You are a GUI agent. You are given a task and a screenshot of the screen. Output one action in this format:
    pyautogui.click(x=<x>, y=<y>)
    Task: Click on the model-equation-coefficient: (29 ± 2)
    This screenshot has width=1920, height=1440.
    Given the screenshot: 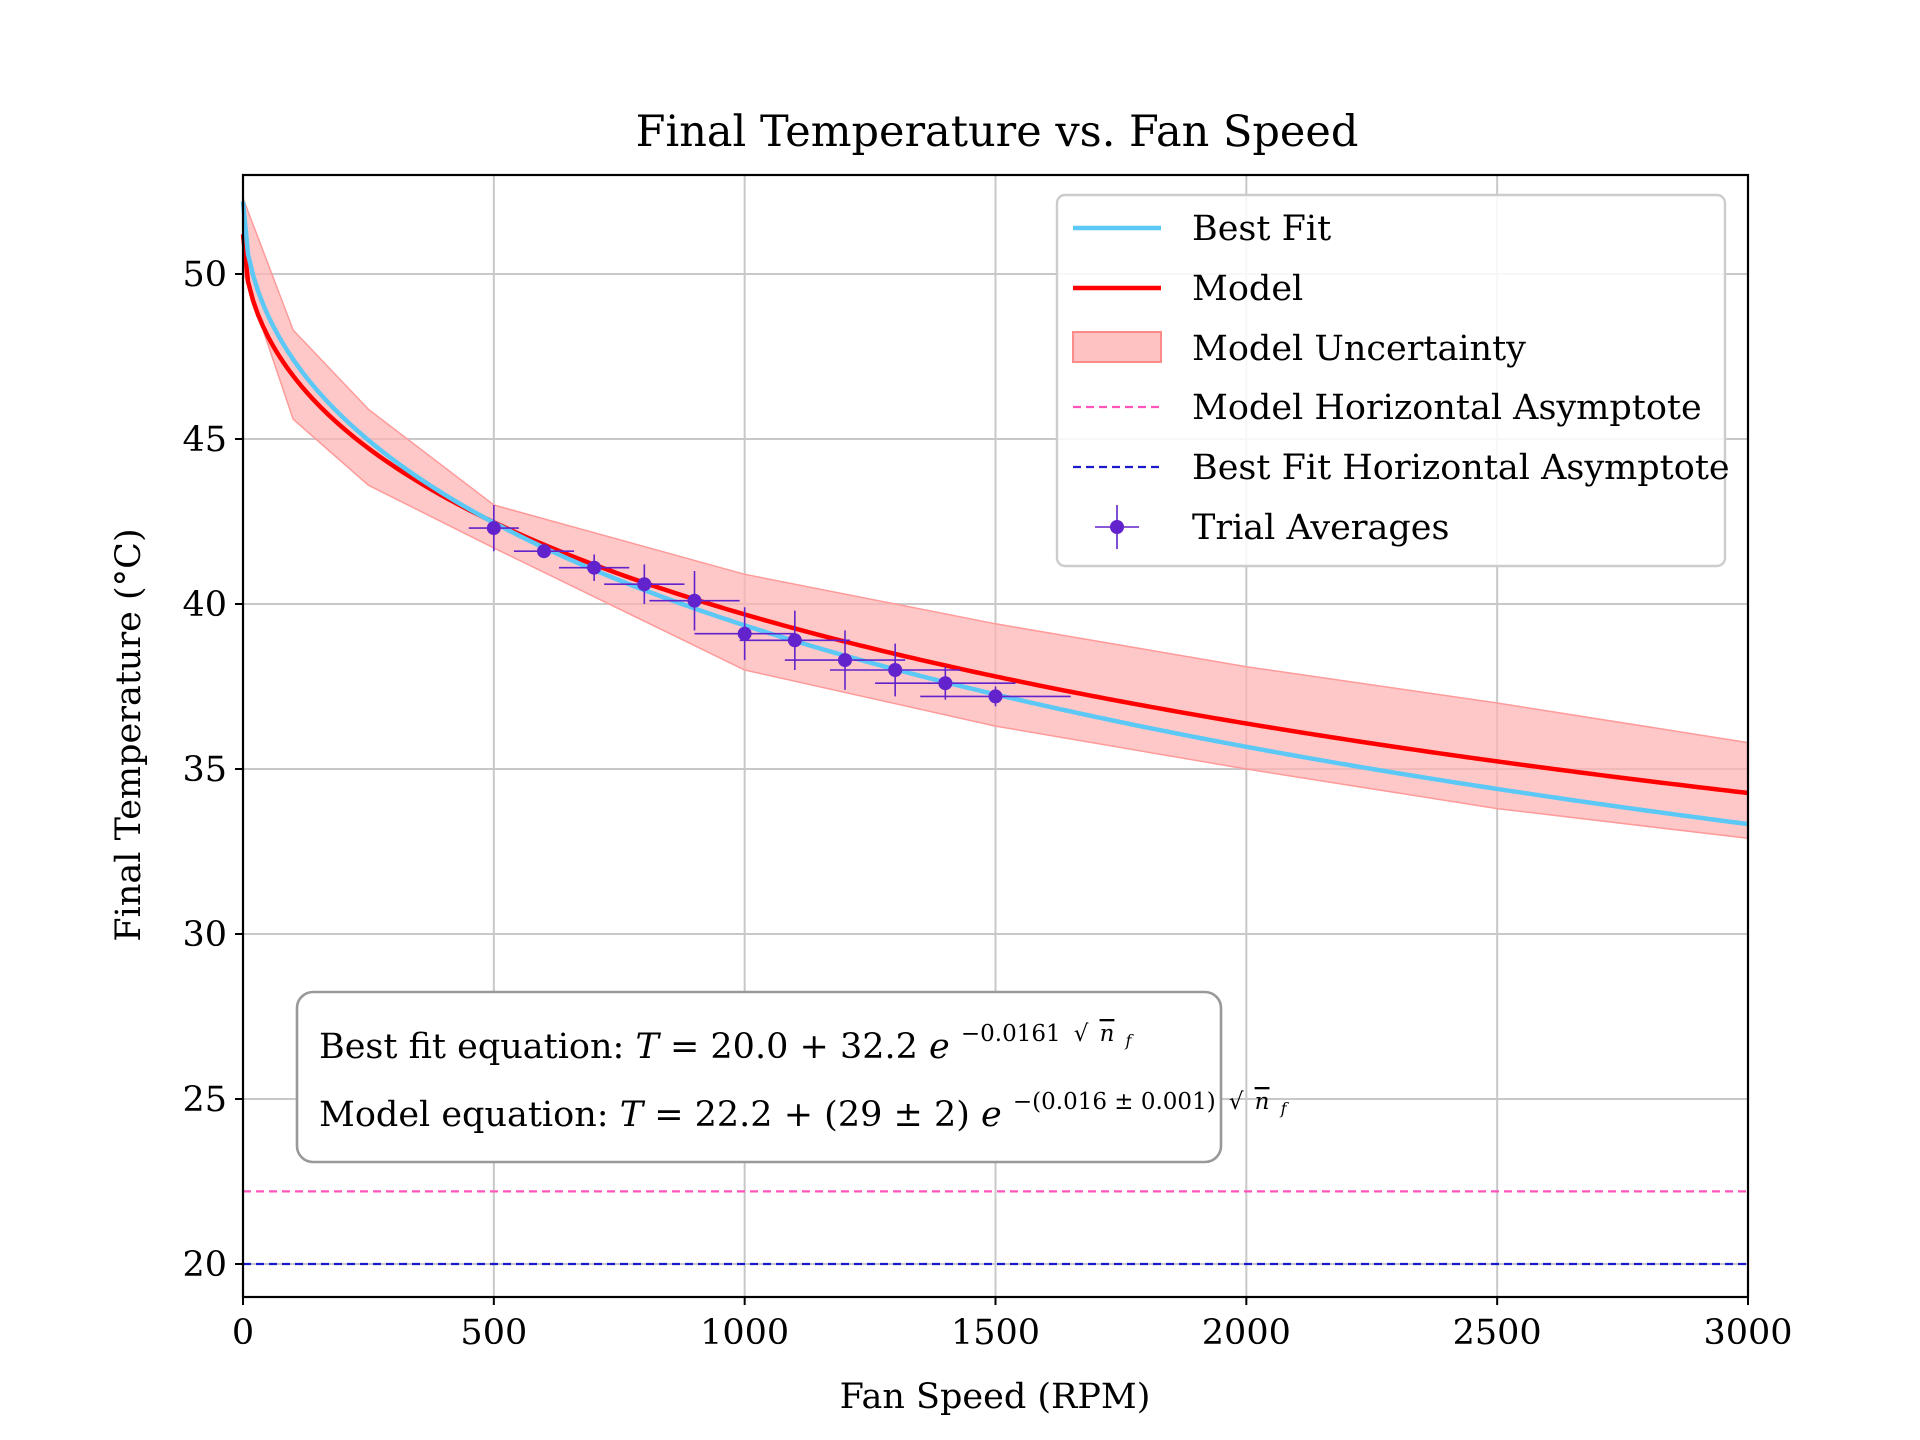 What is the action you would take?
    pyautogui.click(x=897, y=1115)
    